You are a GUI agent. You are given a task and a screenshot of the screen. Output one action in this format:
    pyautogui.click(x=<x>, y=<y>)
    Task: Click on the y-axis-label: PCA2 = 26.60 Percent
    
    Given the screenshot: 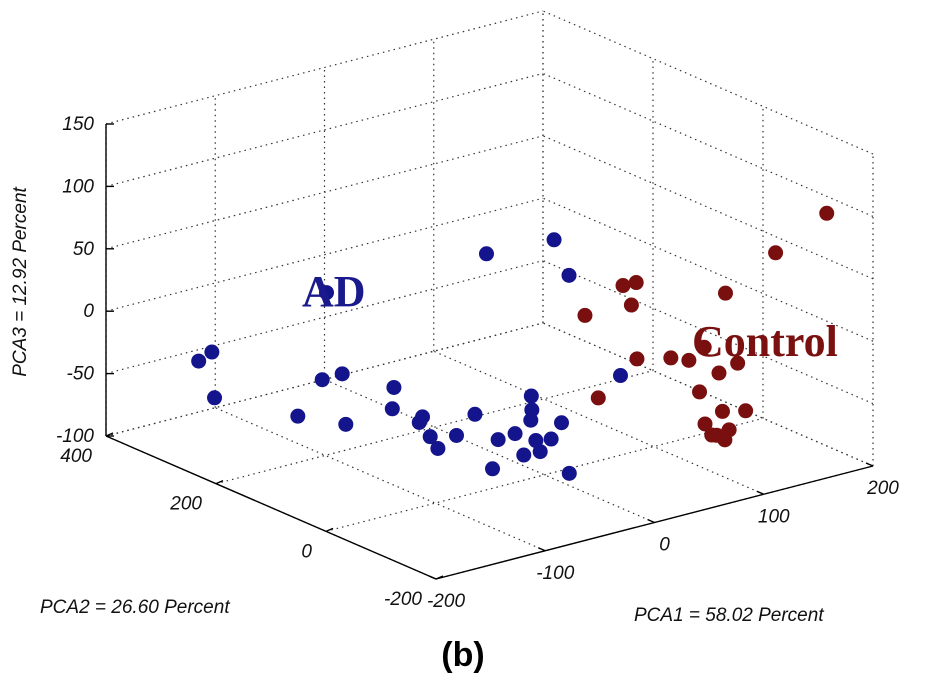 What is the action you would take?
    pyautogui.click(x=135, y=607)
    